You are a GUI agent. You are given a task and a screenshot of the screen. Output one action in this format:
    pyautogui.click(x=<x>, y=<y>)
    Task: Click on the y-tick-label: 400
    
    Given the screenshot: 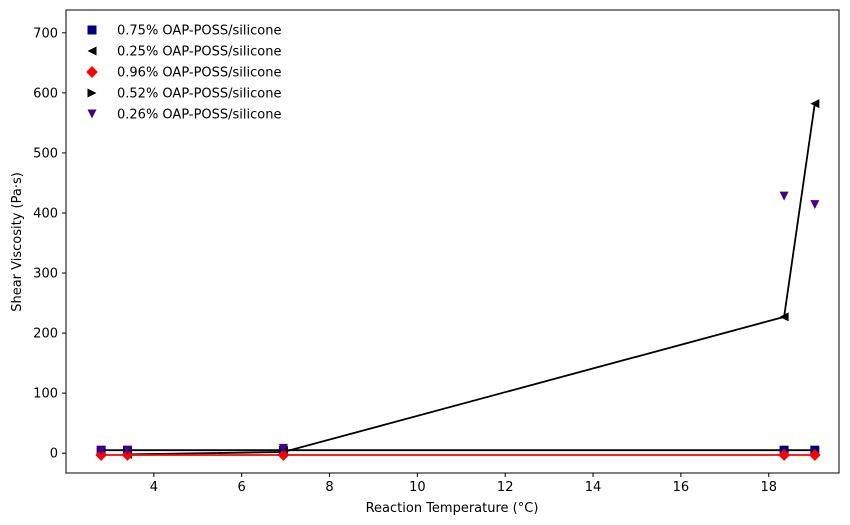 What is the action you would take?
    pyautogui.click(x=45, y=213)
    